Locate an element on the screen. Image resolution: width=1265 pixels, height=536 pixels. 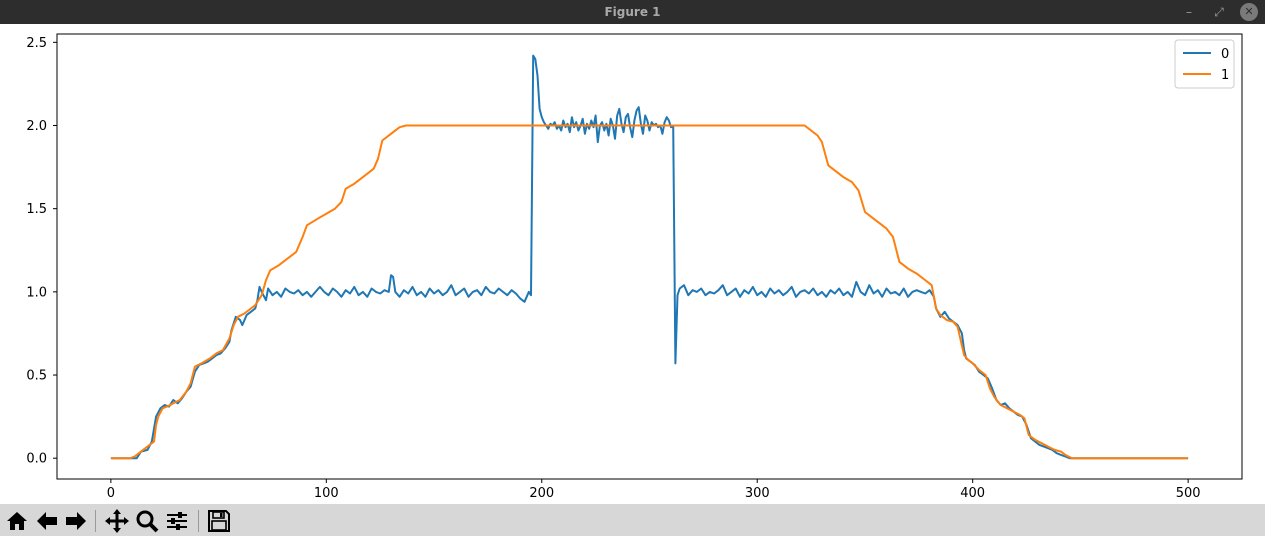
y-tick-label: 0.0 is located at coordinates (36, 459).